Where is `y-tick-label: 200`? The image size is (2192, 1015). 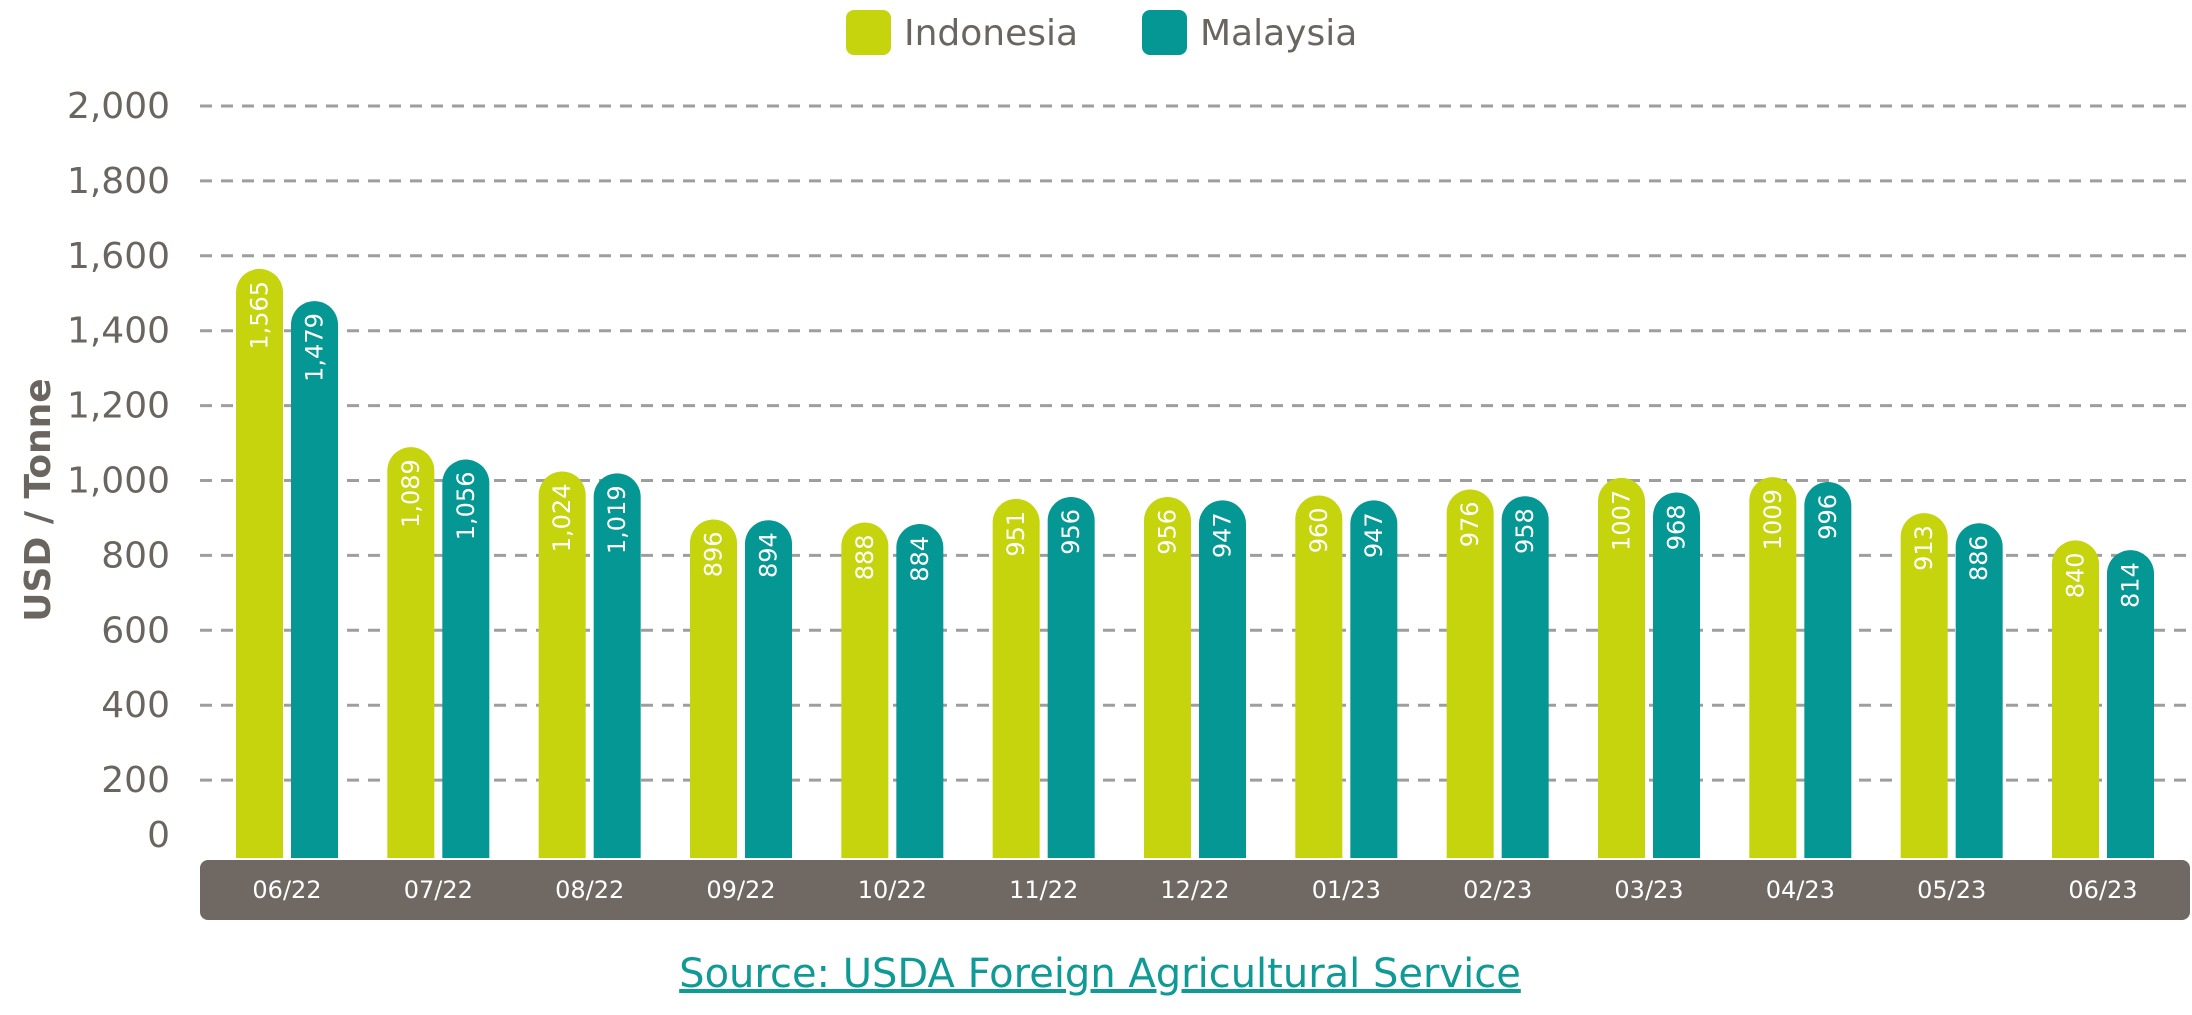
y-tick-label: 200 is located at coordinates (135, 780).